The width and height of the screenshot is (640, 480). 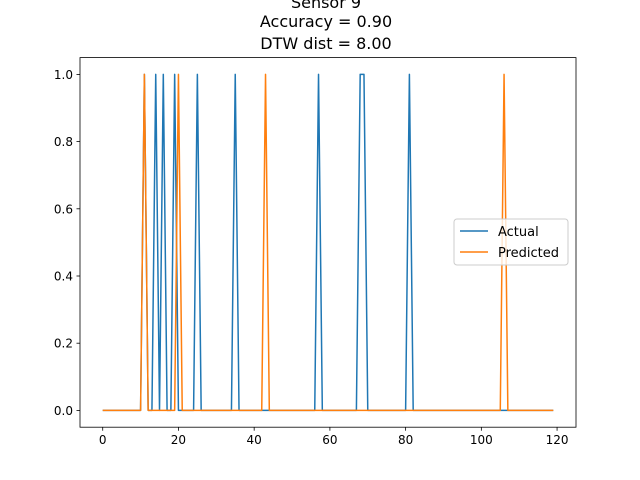 What do you see at coordinates (63, 209) in the screenshot?
I see `y-tick-label: 0.6` at bounding box center [63, 209].